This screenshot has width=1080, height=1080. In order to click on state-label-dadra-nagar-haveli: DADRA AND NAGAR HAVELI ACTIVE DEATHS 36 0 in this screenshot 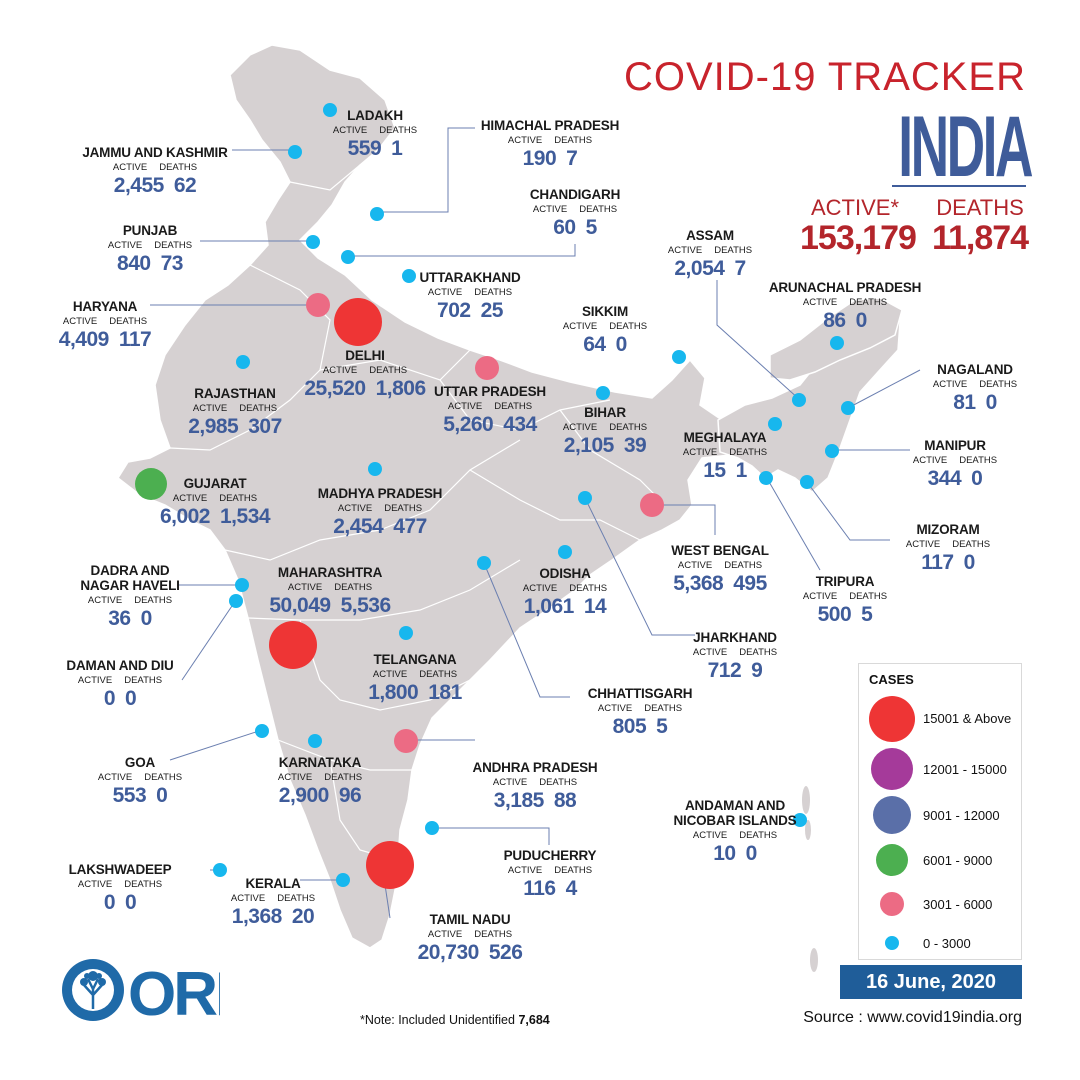, I will do `click(130, 597)`.